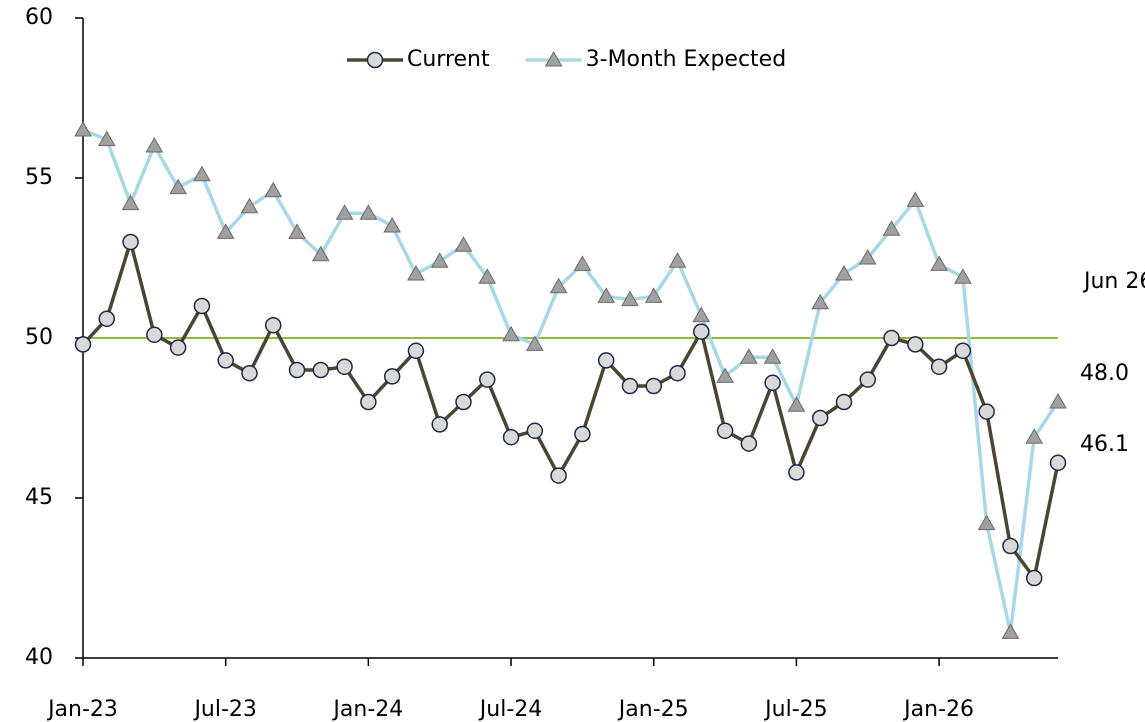  I want to click on x-tick-label: Jul-25, so click(795, 709).